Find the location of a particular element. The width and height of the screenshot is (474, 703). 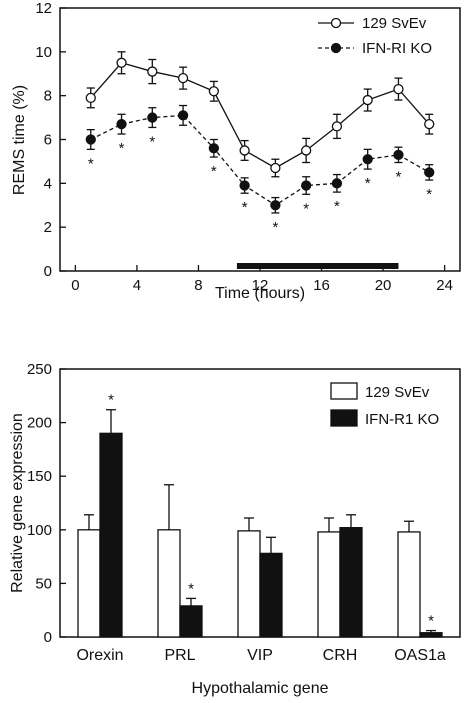

top-y-tick-label: 4 is located at coordinates (48, 183).